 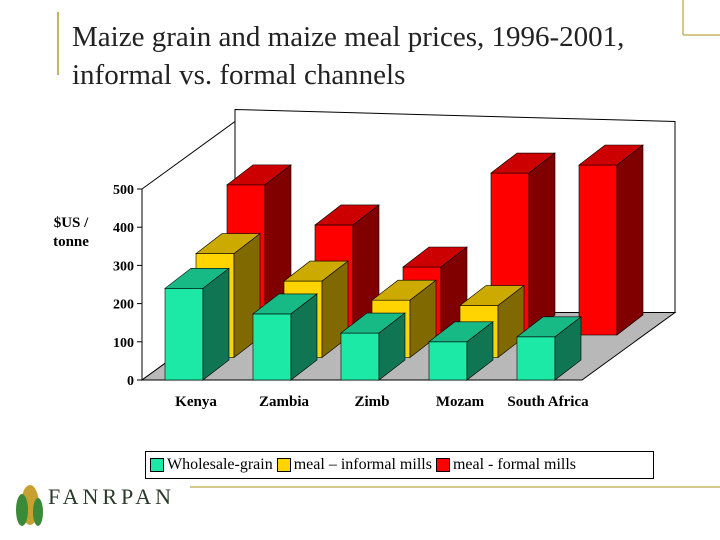 What do you see at coordinates (123, 228) in the screenshot?
I see `y-tick-label: 400` at bounding box center [123, 228].